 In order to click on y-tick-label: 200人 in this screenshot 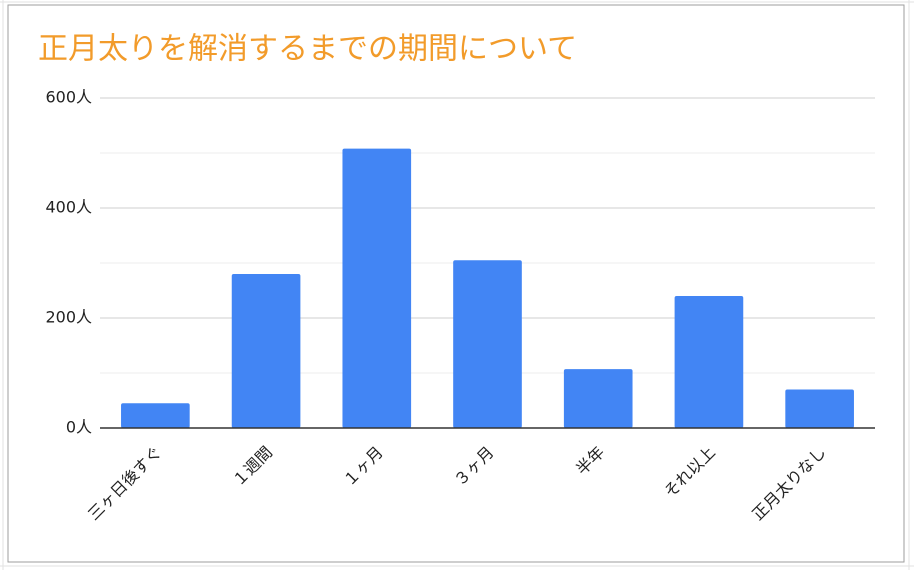, I will do `click(68, 317)`.